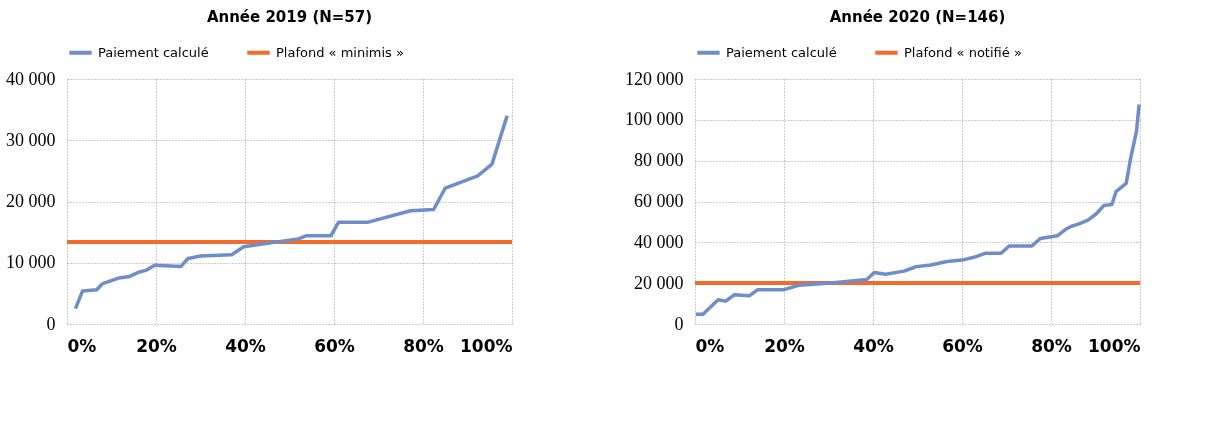 The image size is (1217, 421). Describe the element at coordinates (31, 262) in the screenshot. I see `y-tick-label: 10 000` at that location.